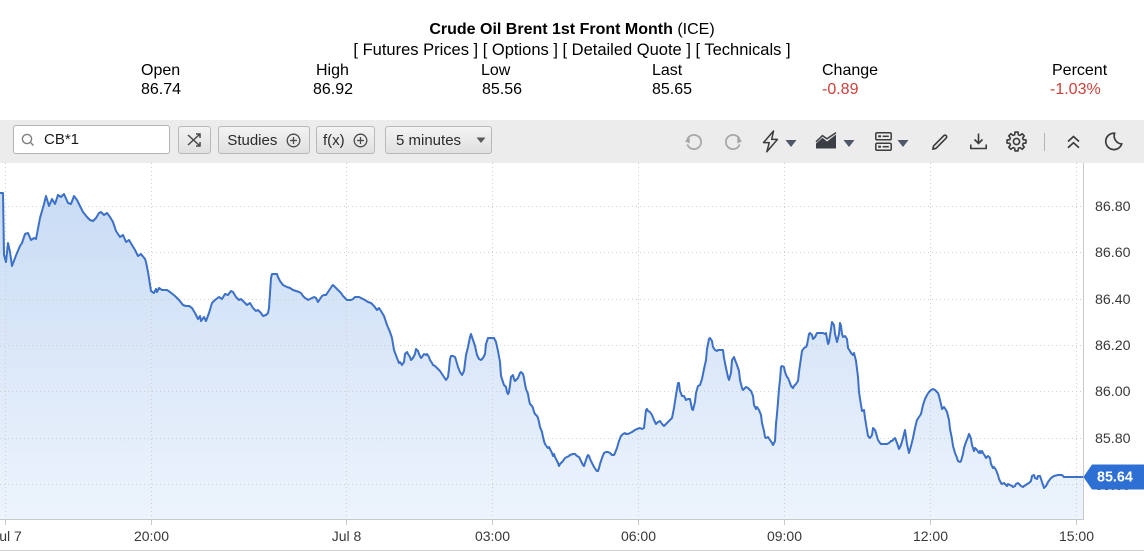  I want to click on svg-text: 85.64, so click(1115, 478).